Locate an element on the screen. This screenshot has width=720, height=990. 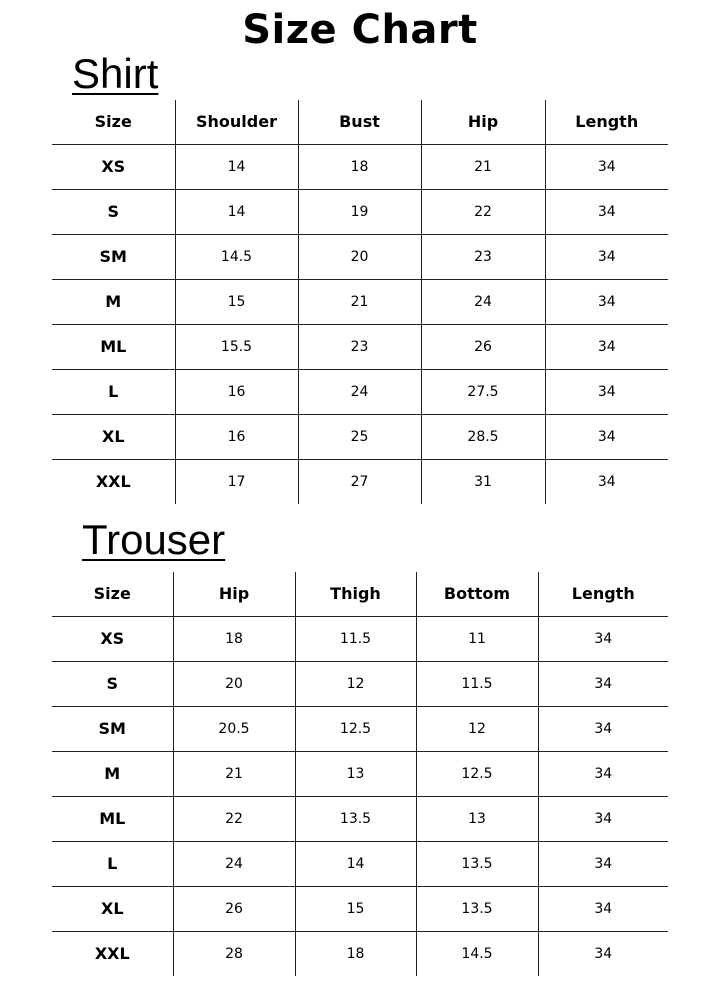
measurement-cell: 27.5 is located at coordinates (483, 392).